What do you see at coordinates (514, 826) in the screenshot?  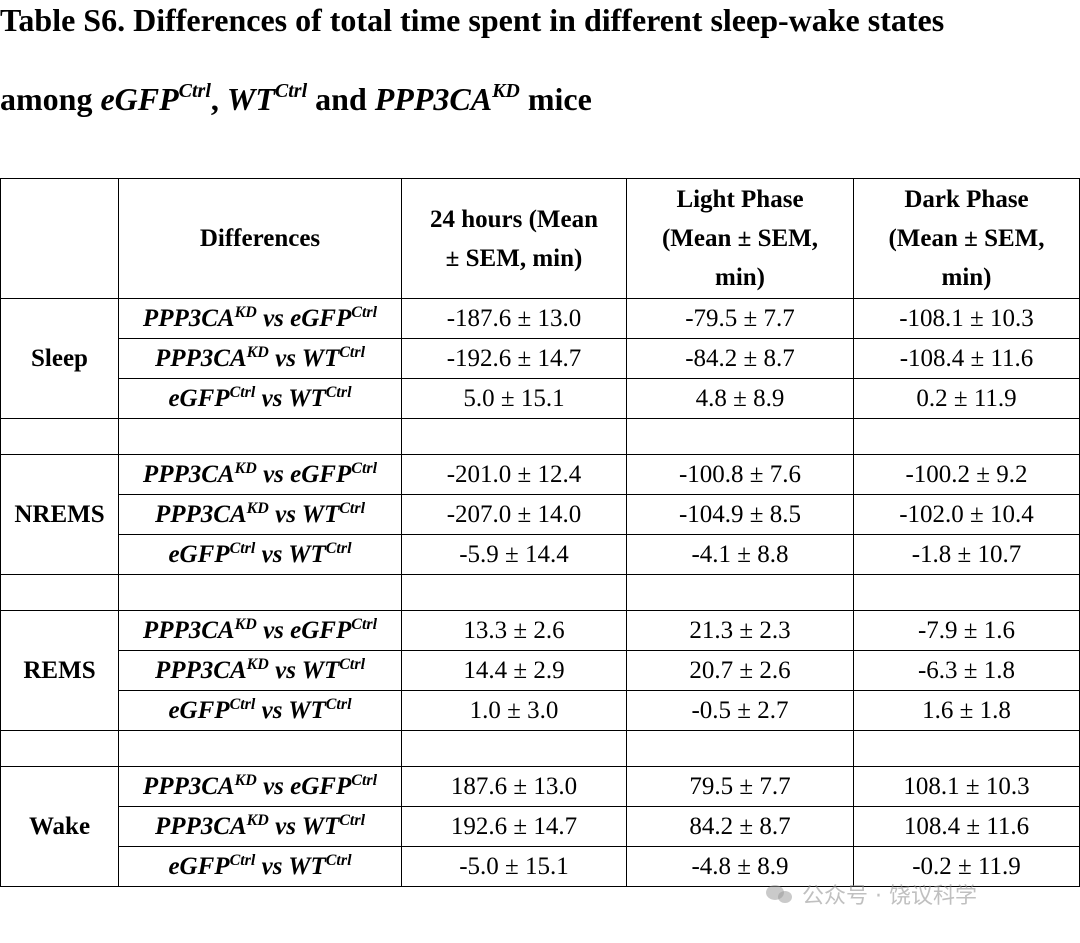 I see `value-24-hours: 192.6 ± 14.7` at bounding box center [514, 826].